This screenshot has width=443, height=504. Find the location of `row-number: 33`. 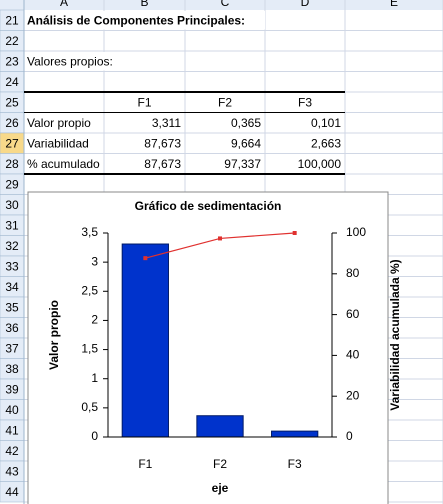

row-number: 33 is located at coordinates (12, 266).